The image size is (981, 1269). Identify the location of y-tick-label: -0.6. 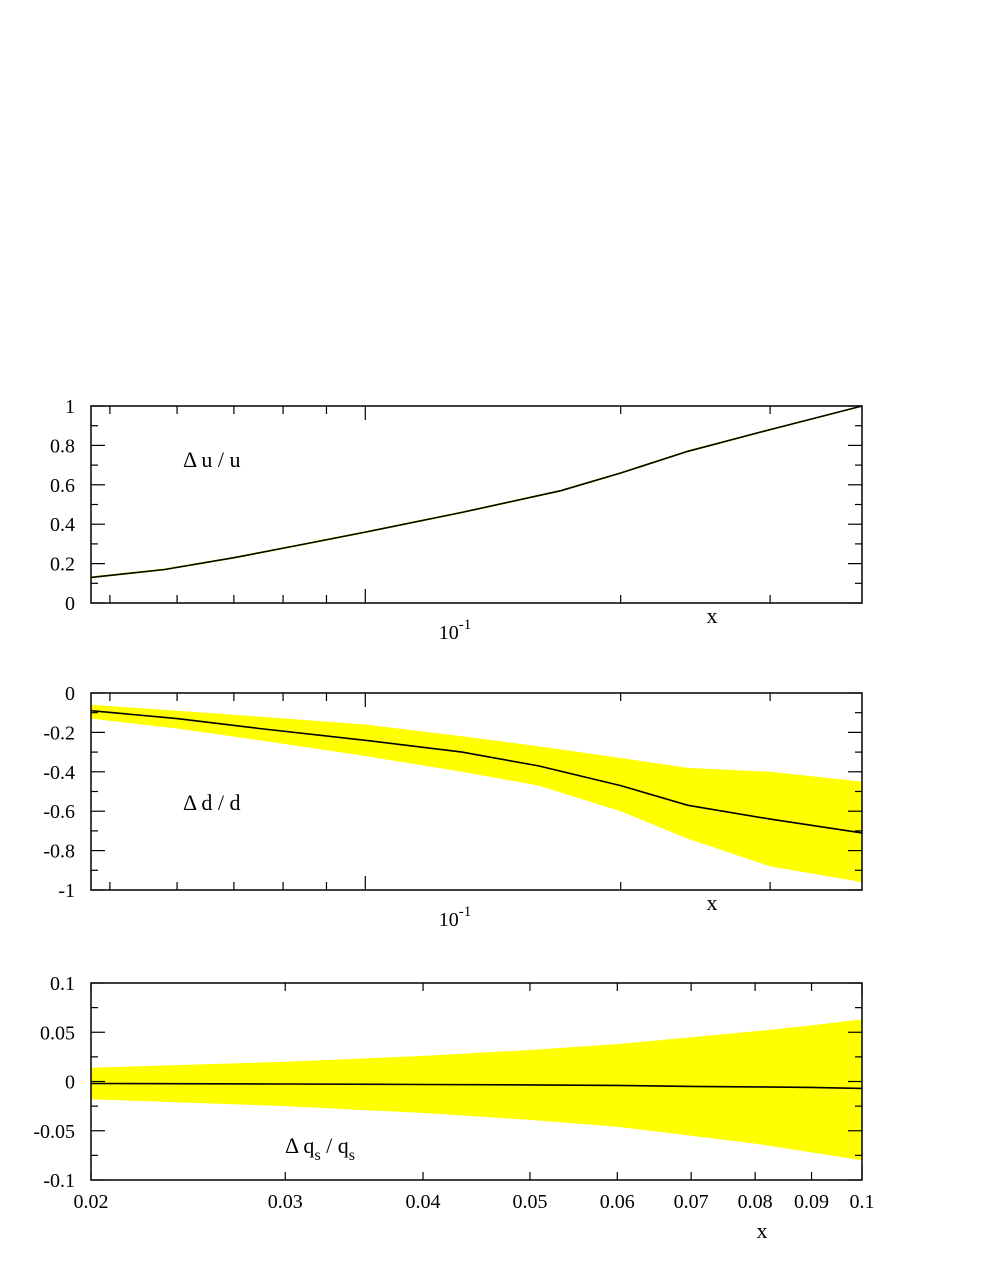
(59, 812).